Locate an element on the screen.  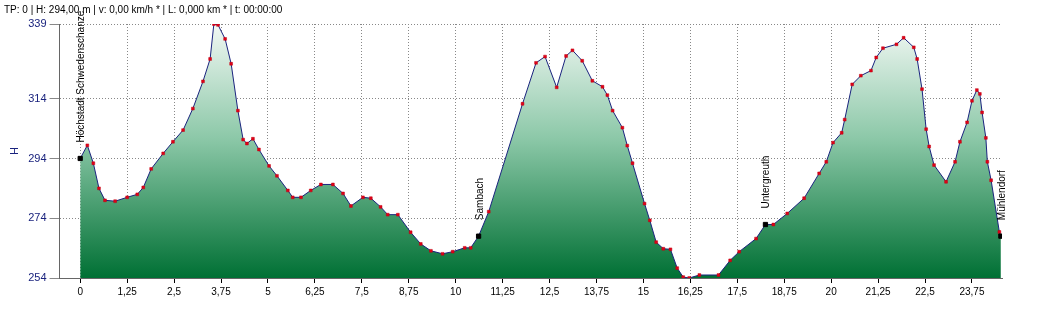
x-tick-label: 11,25 is located at coordinates (503, 291).